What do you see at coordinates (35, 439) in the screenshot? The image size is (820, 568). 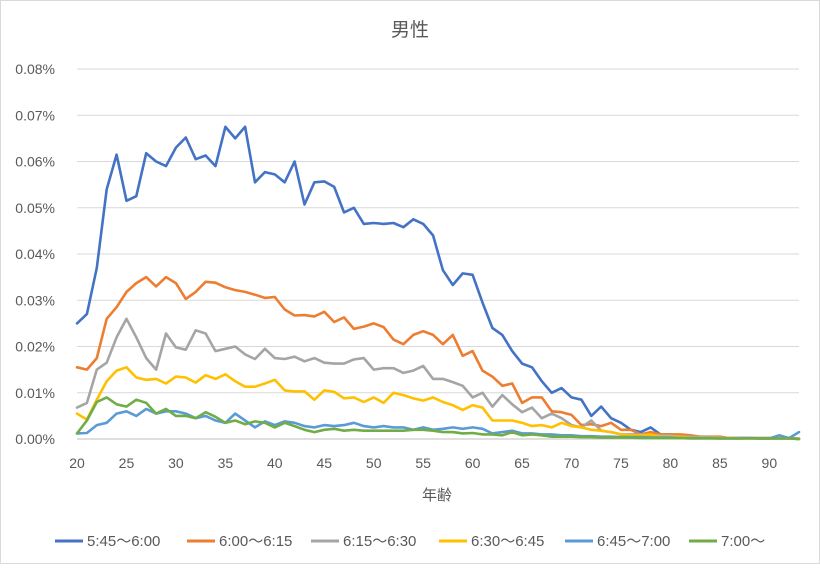 I see `y-tick-label: 0.00%` at bounding box center [35, 439].